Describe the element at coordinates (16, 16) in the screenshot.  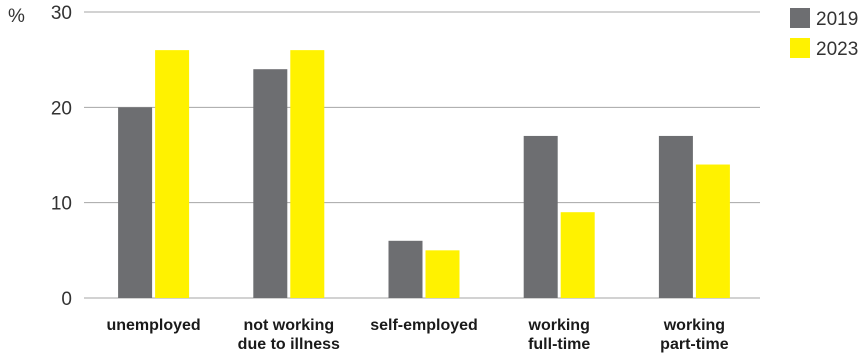
I see `y-axis-unit-label: %` at that location.